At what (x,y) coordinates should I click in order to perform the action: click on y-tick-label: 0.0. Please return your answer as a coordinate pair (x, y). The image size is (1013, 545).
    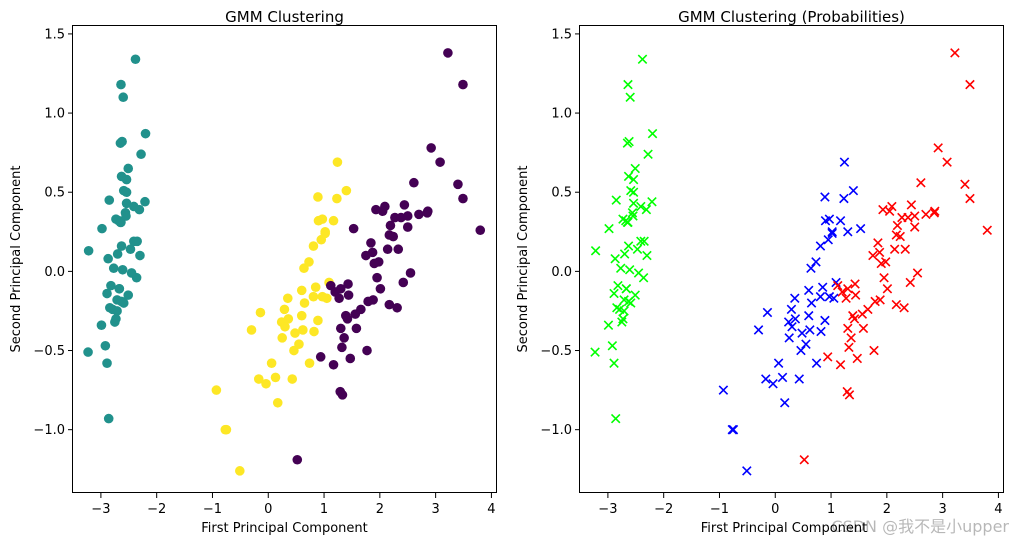
    Looking at the image, I should click on (561, 272).